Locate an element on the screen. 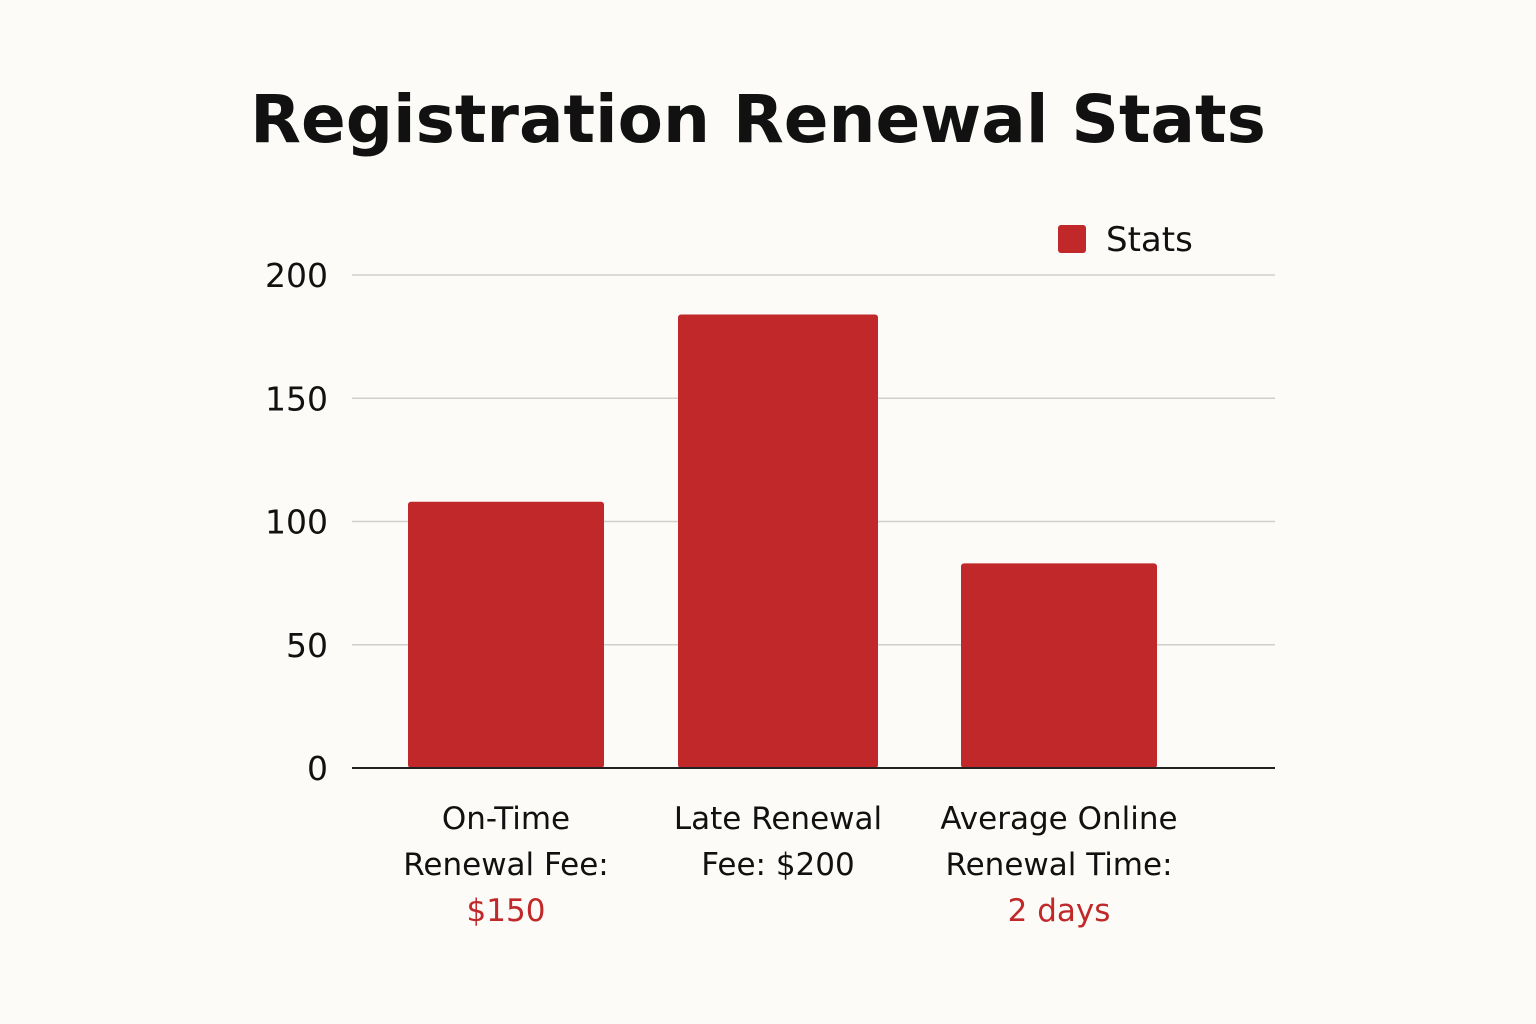 This screenshot has height=1024, width=1536. x-tick-label: Late Renewal is located at coordinates (778, 819).